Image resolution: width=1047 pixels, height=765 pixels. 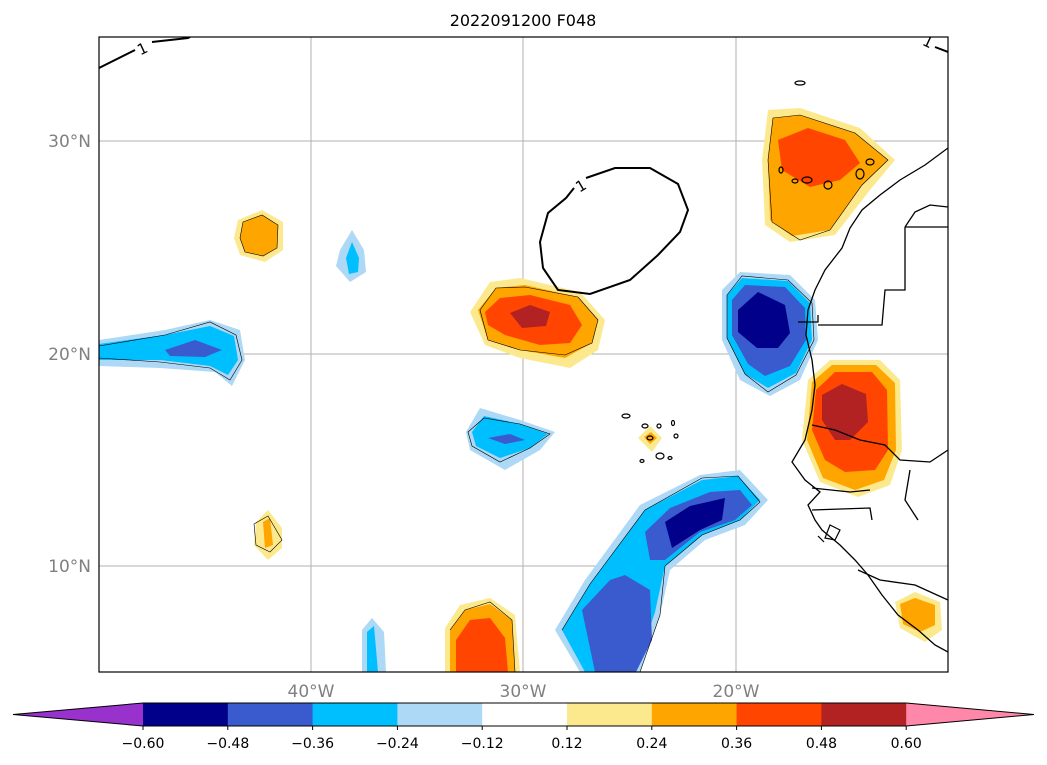 I want to click on coastlines, so click(x=869, y=400).